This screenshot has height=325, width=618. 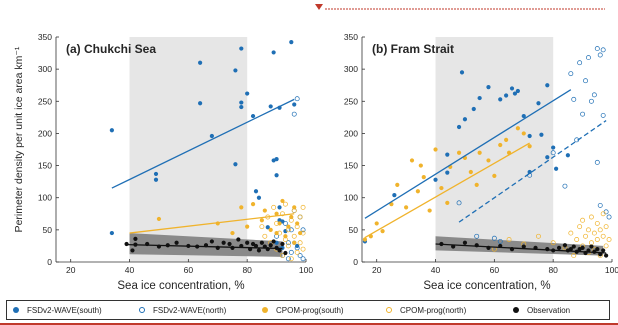 What do you see at coordinates (389, 310) in the screenshot?
I see `legend-marker-icon` at bounding box center [389, 310].